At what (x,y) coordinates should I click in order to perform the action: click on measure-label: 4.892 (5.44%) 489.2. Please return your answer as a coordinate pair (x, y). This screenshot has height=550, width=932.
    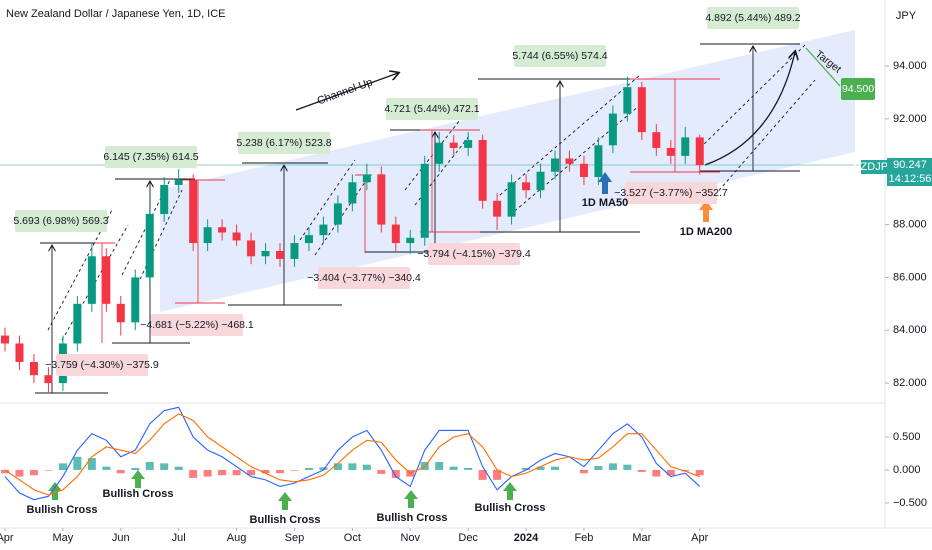
    Looking at the image, I should click on (752, 18).